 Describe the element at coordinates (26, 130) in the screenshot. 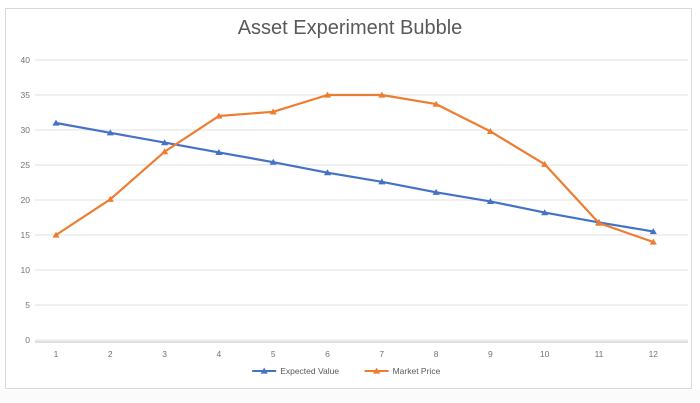

I see `y-tick-label: 30` at that location.